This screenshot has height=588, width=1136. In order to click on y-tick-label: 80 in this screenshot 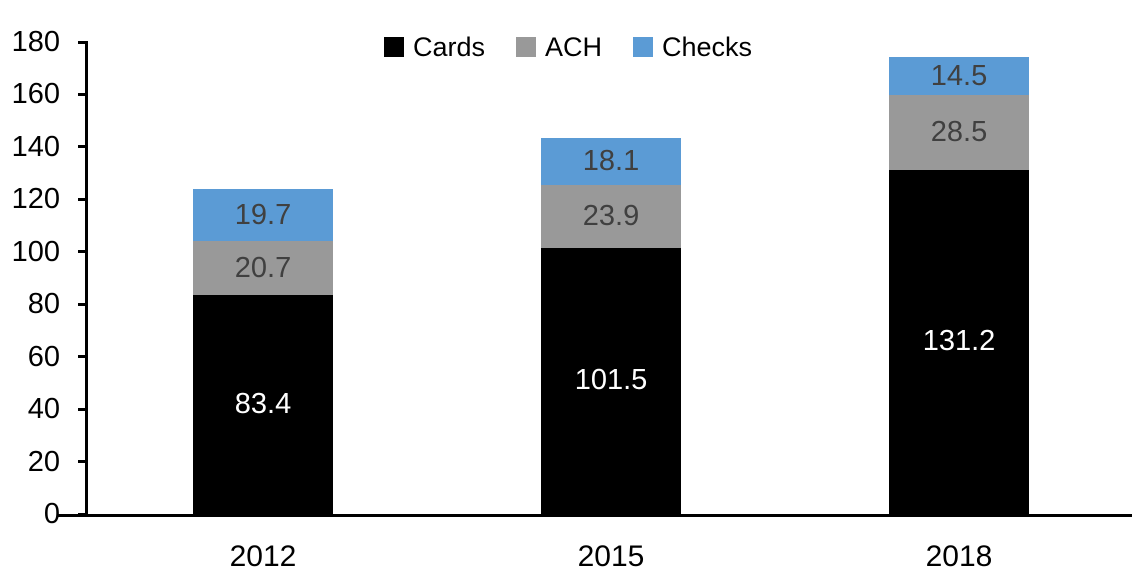, I will do `click(43, 304)`.